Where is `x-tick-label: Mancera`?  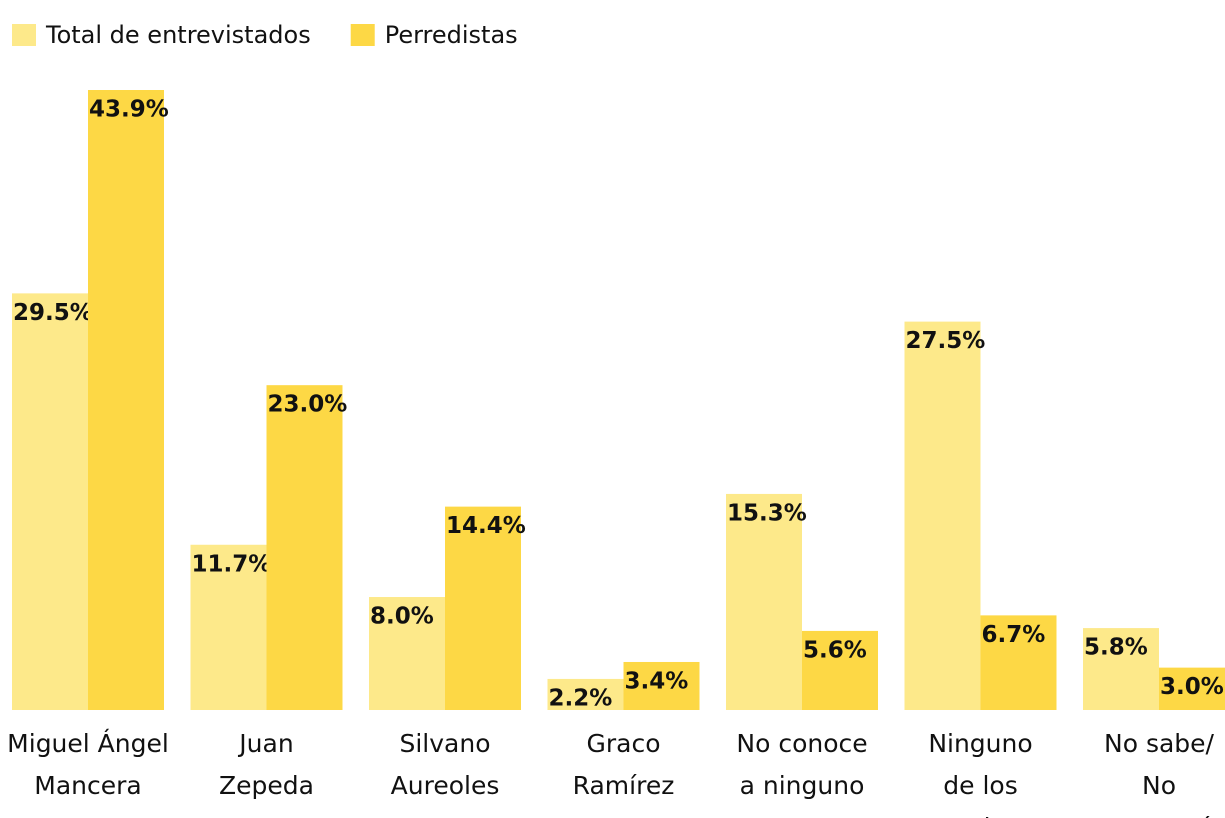 x-tick-label: Mancera is located at coordinates (87, 785).